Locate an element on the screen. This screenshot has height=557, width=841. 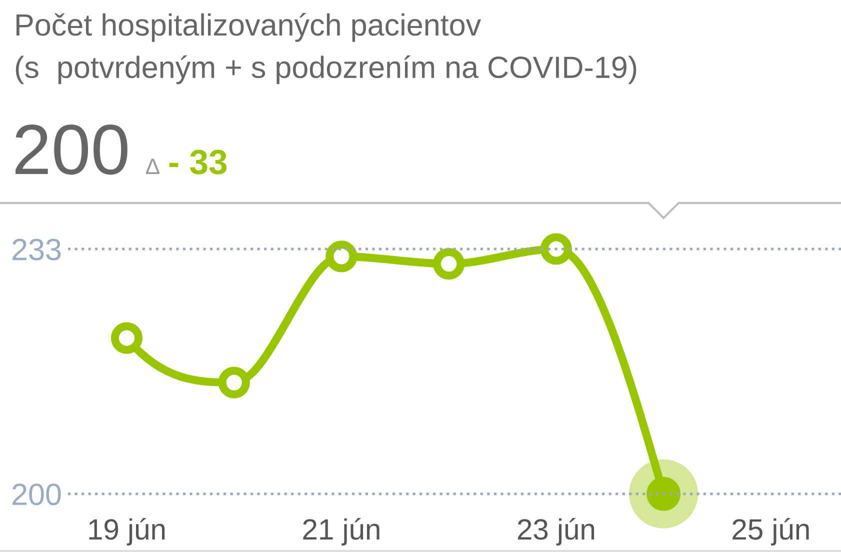
x-tick-label: 25 jún is located at coordinates (770, 532).